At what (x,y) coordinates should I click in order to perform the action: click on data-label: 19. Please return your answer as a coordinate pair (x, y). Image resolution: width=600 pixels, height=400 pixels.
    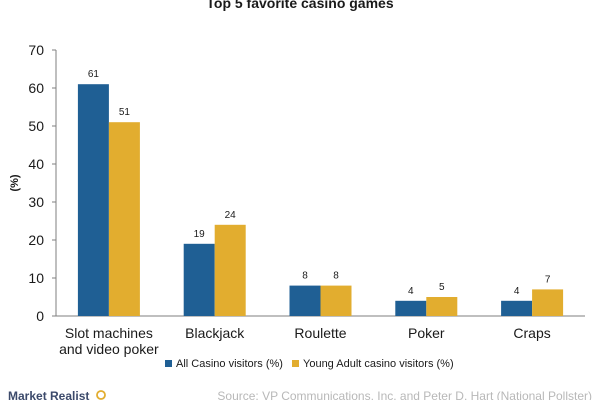
    Looking at the image, I should click on (200, 234).